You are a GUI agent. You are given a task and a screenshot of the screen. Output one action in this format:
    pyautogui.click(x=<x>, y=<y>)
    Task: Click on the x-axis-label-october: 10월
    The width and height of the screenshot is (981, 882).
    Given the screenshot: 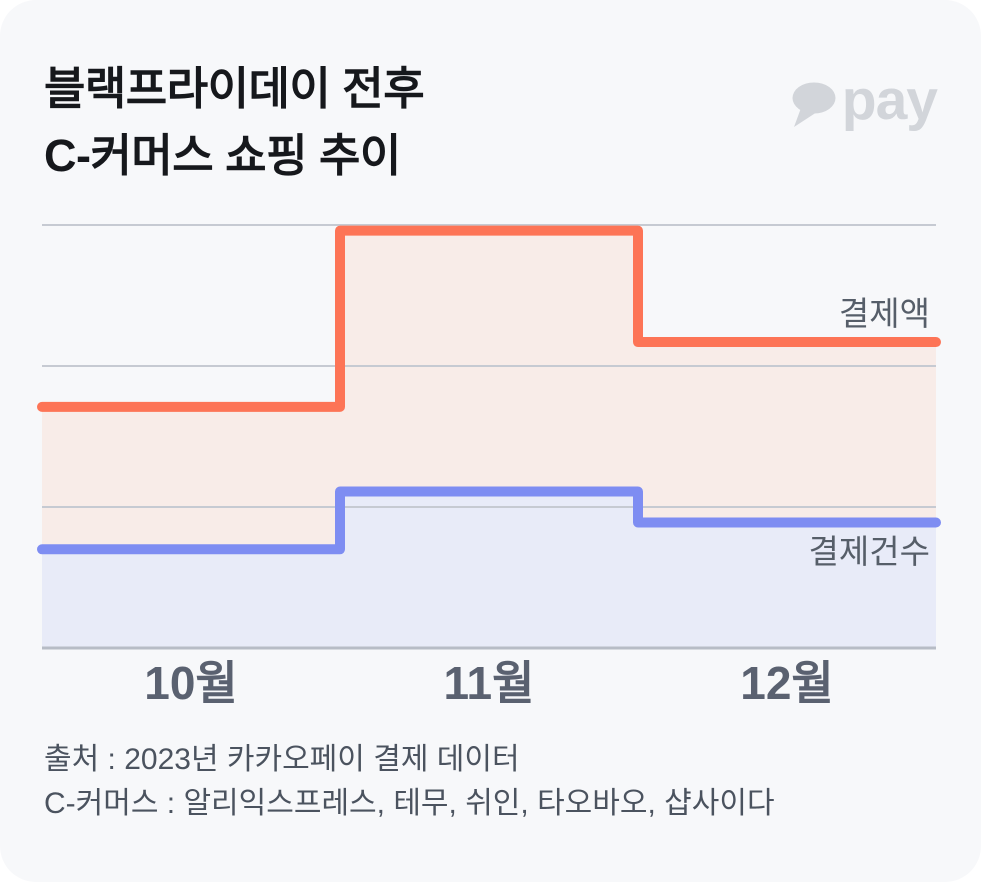 What is the action you would take?
    pyautogui.click(x=191, y=683)
    